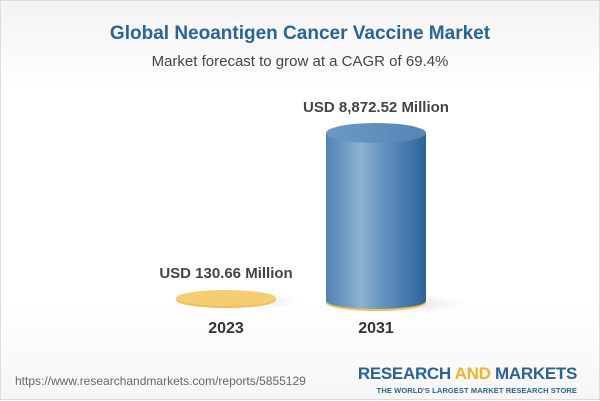 This screenshot has width=600, height=401. What do you see at coordinates (300, 33) in the screenshot?
I see `chart-title: Global Neoantigen Cancer Vaccine Market` at bounding box center [300, 33].